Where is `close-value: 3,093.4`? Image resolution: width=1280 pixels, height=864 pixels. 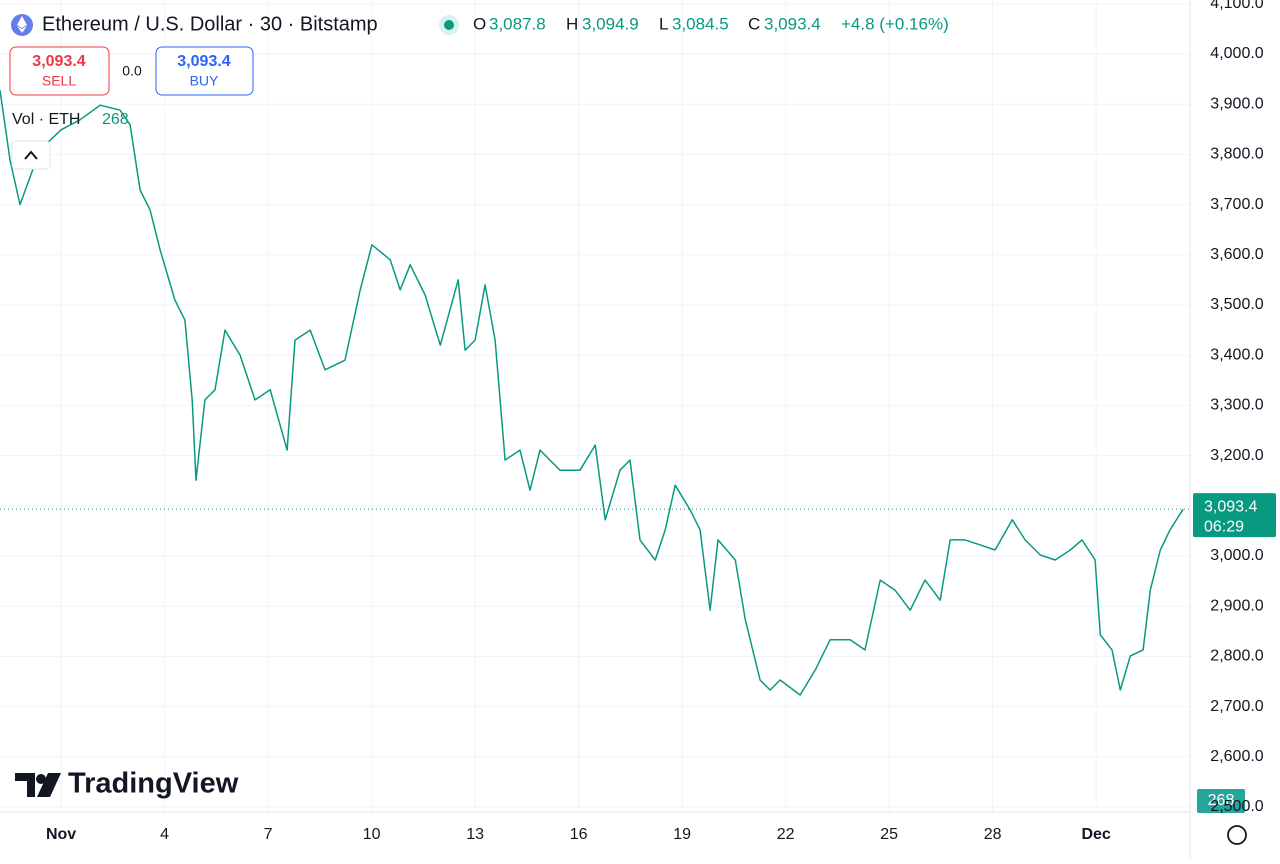
close-value: 3,093.4 is located at coordinates (792, 23).